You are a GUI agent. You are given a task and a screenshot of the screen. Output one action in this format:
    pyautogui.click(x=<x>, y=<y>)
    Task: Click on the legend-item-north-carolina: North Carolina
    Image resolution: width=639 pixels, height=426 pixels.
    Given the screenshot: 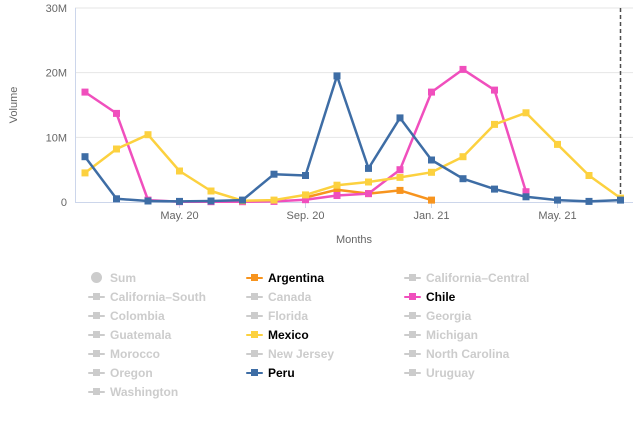 What is the action you would take?
    pyautogui.click(x=466, y=353)
    